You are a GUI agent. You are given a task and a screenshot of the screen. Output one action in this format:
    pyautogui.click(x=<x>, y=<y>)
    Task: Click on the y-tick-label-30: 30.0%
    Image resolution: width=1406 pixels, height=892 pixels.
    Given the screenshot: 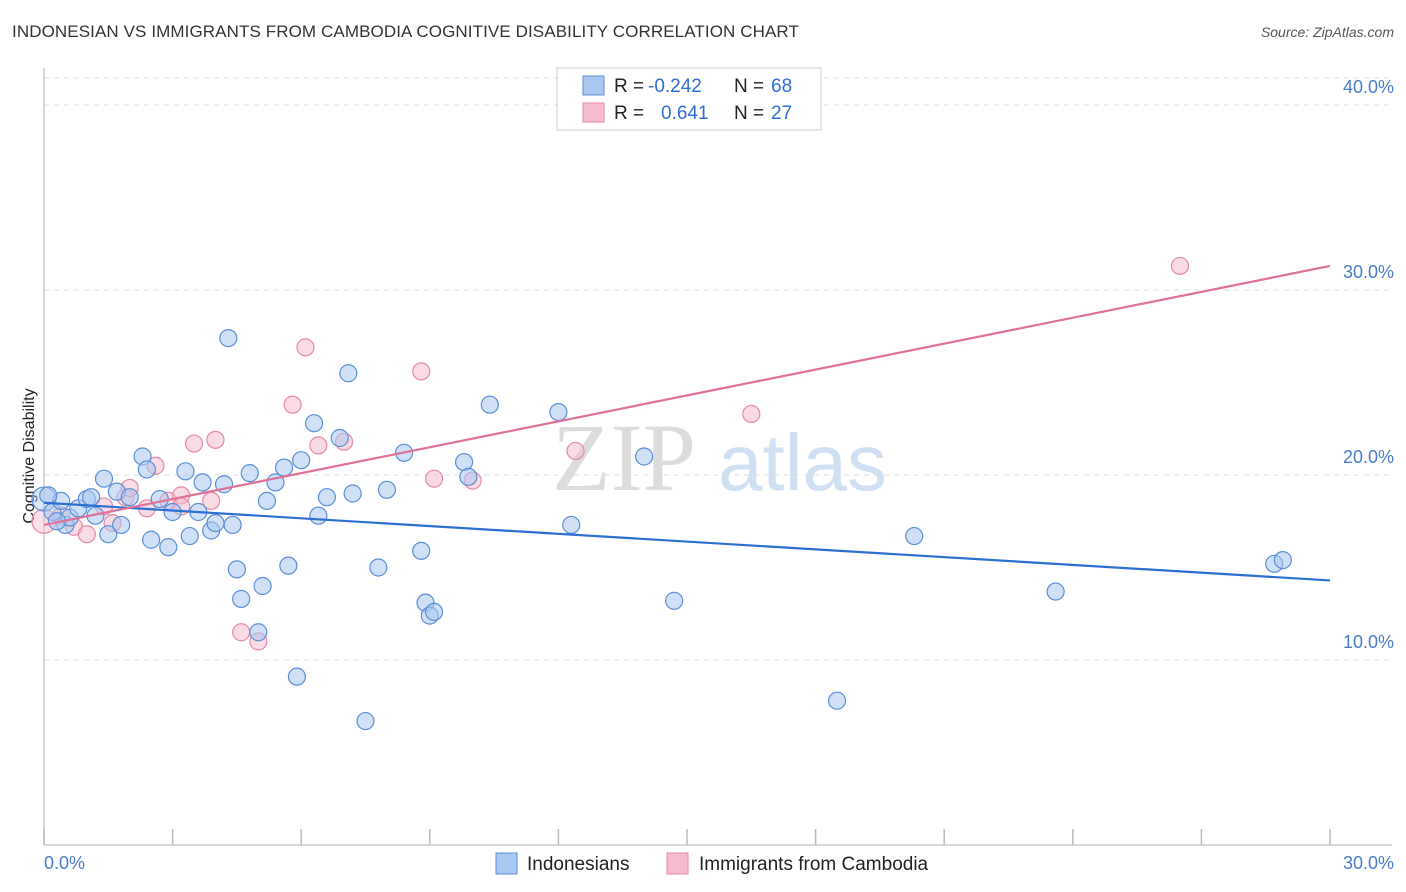 What is the action you would take?
    pyautogui.click(x=1368, y=272)
    